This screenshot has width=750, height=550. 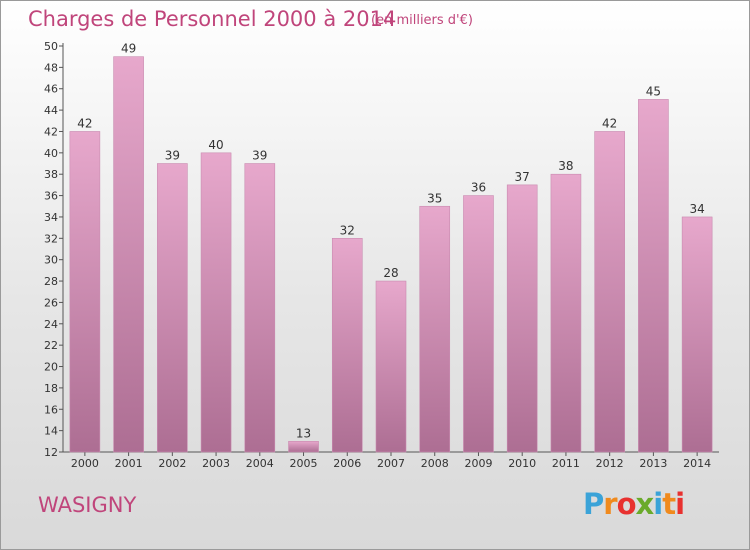 I want to click on y-tick-label: 36, so click(x=51, y=196).